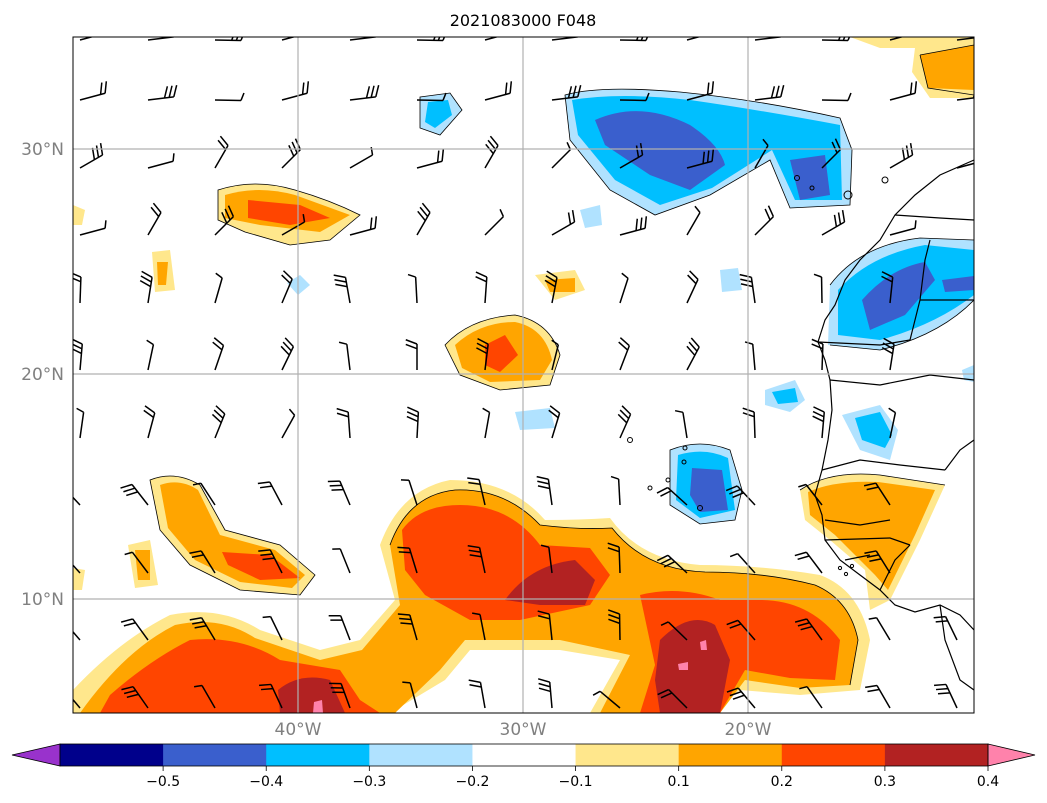 Image resolution: width=1047 pixels, height=803 pixels. I want to click on positive-region-northeast-corner, so click(912, 67).